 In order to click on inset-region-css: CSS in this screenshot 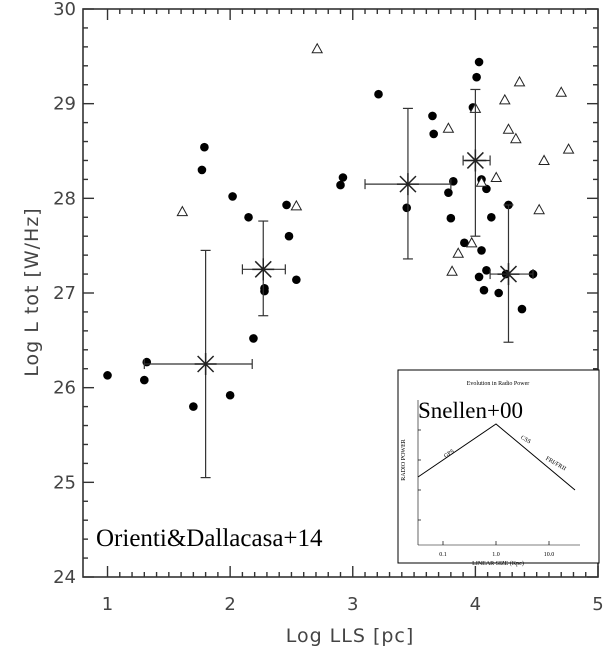, I will do `click(525, 440)`.